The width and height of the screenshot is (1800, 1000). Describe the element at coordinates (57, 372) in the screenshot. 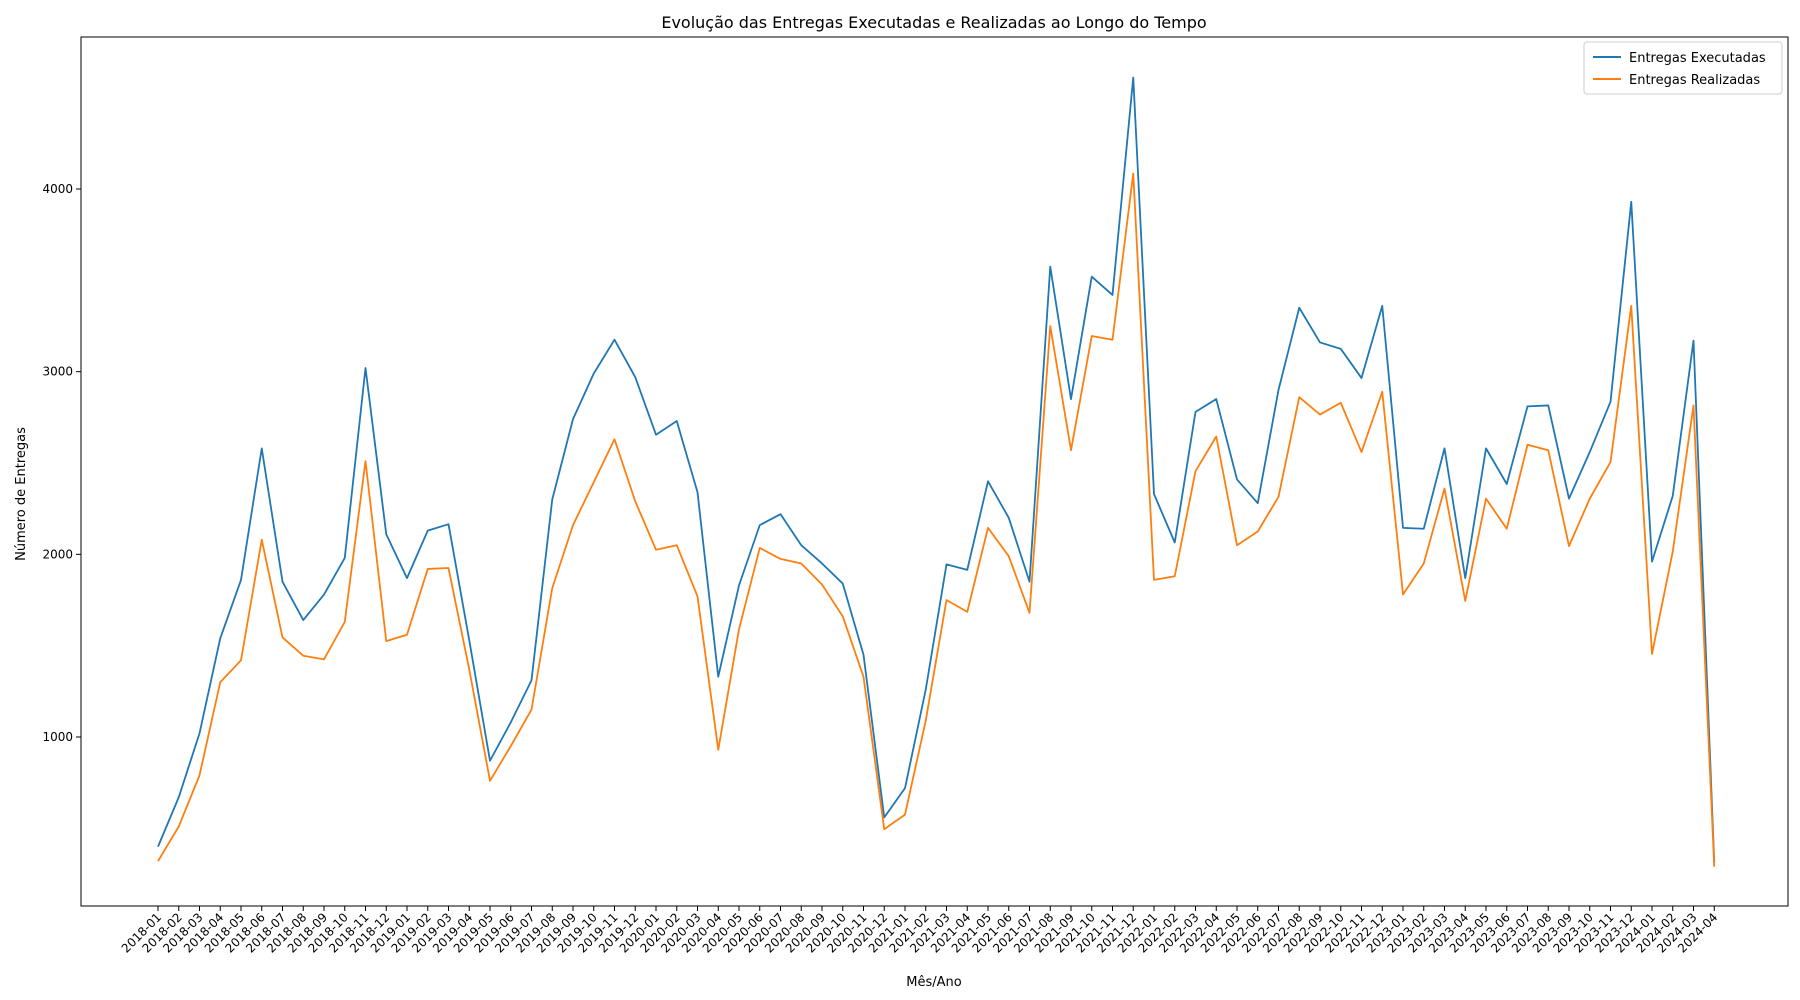

I see `y-tick-label: 3000` at that location.